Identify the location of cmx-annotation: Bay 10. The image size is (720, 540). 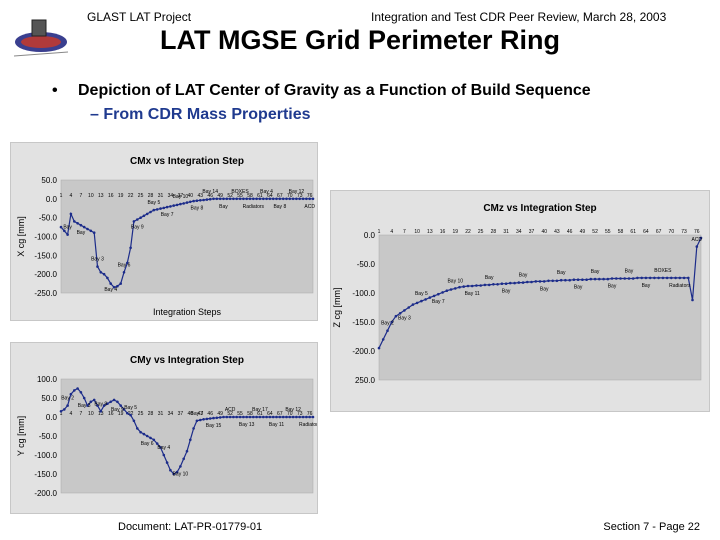
(181, 197).